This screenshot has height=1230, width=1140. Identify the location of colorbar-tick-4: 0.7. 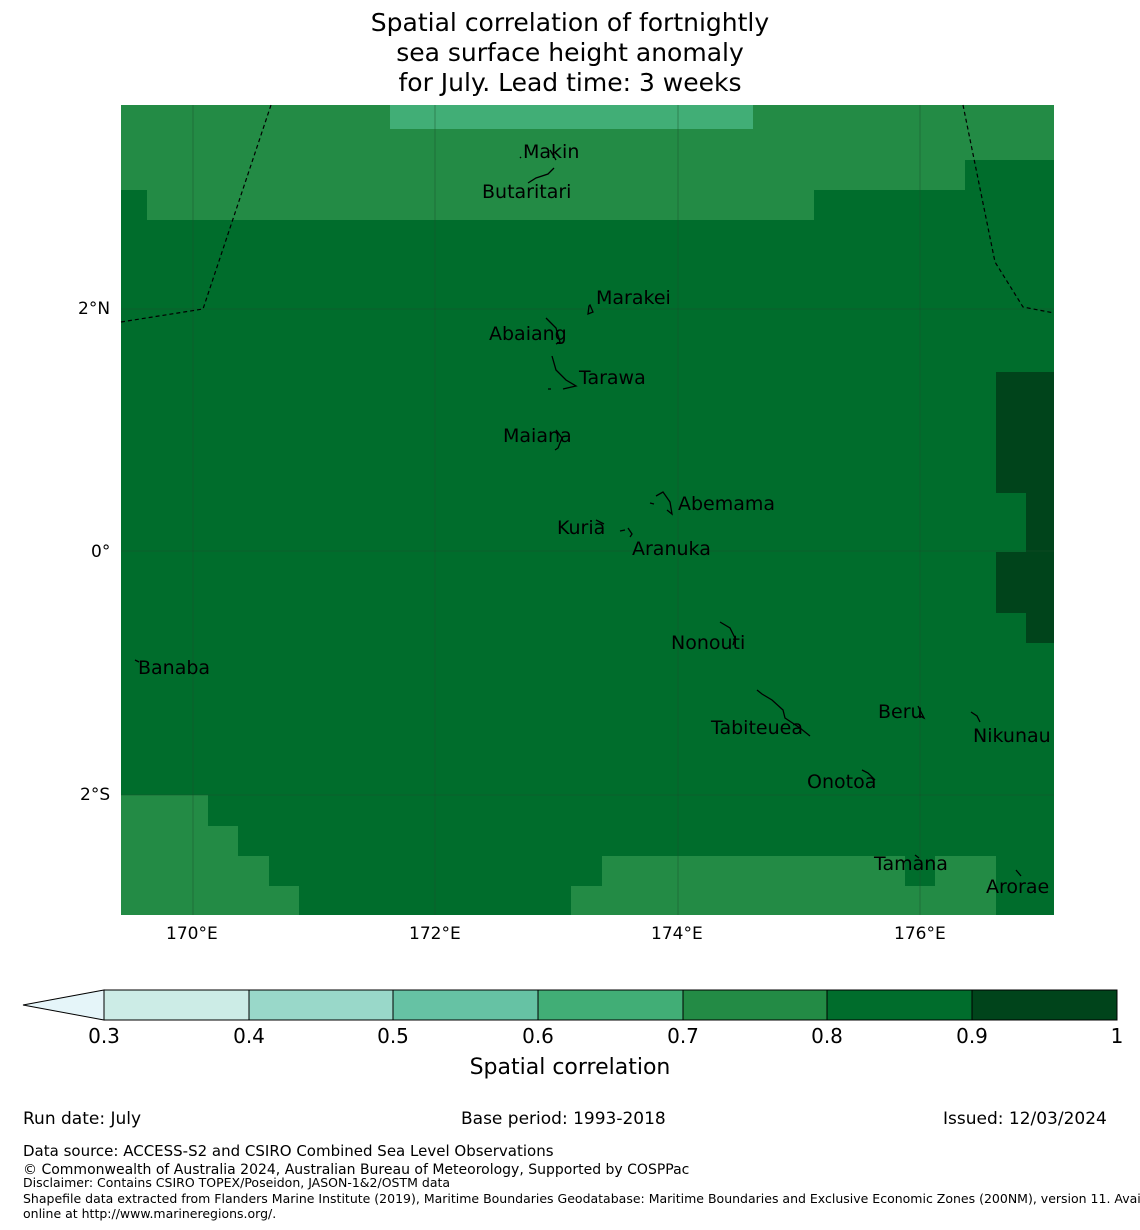
(683, 1036).